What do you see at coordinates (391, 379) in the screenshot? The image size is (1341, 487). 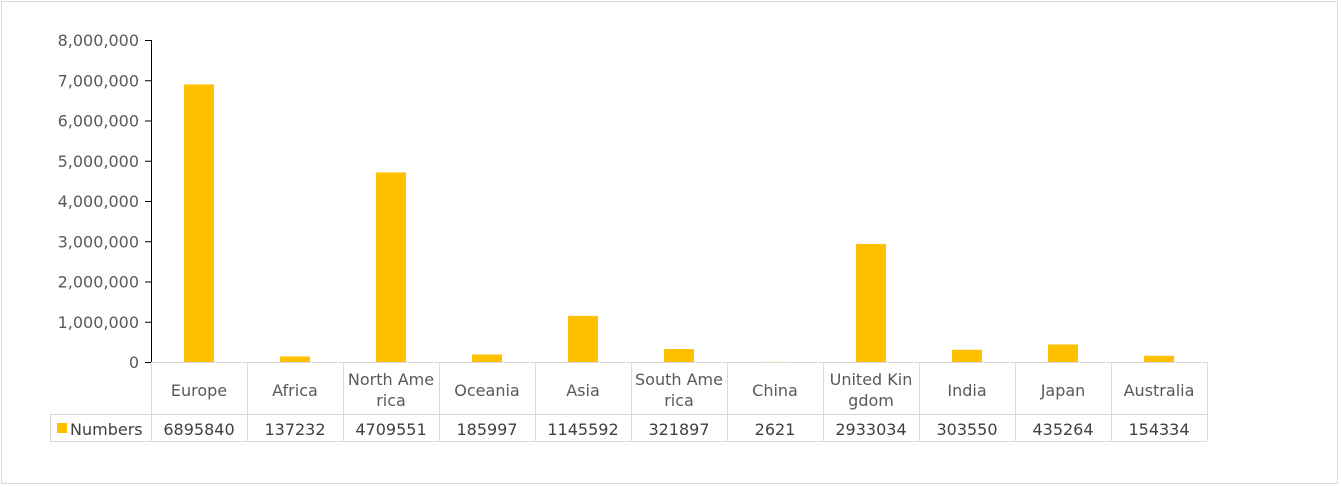 I see `category-label: North Ame` at bounding box center [391, 379].